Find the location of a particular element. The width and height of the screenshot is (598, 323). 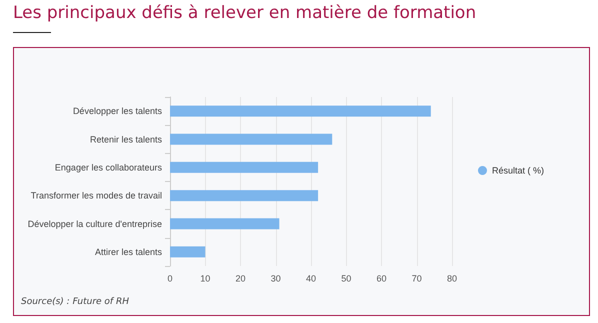

x-tick-label: 30 is located at coordinates (275, 279).